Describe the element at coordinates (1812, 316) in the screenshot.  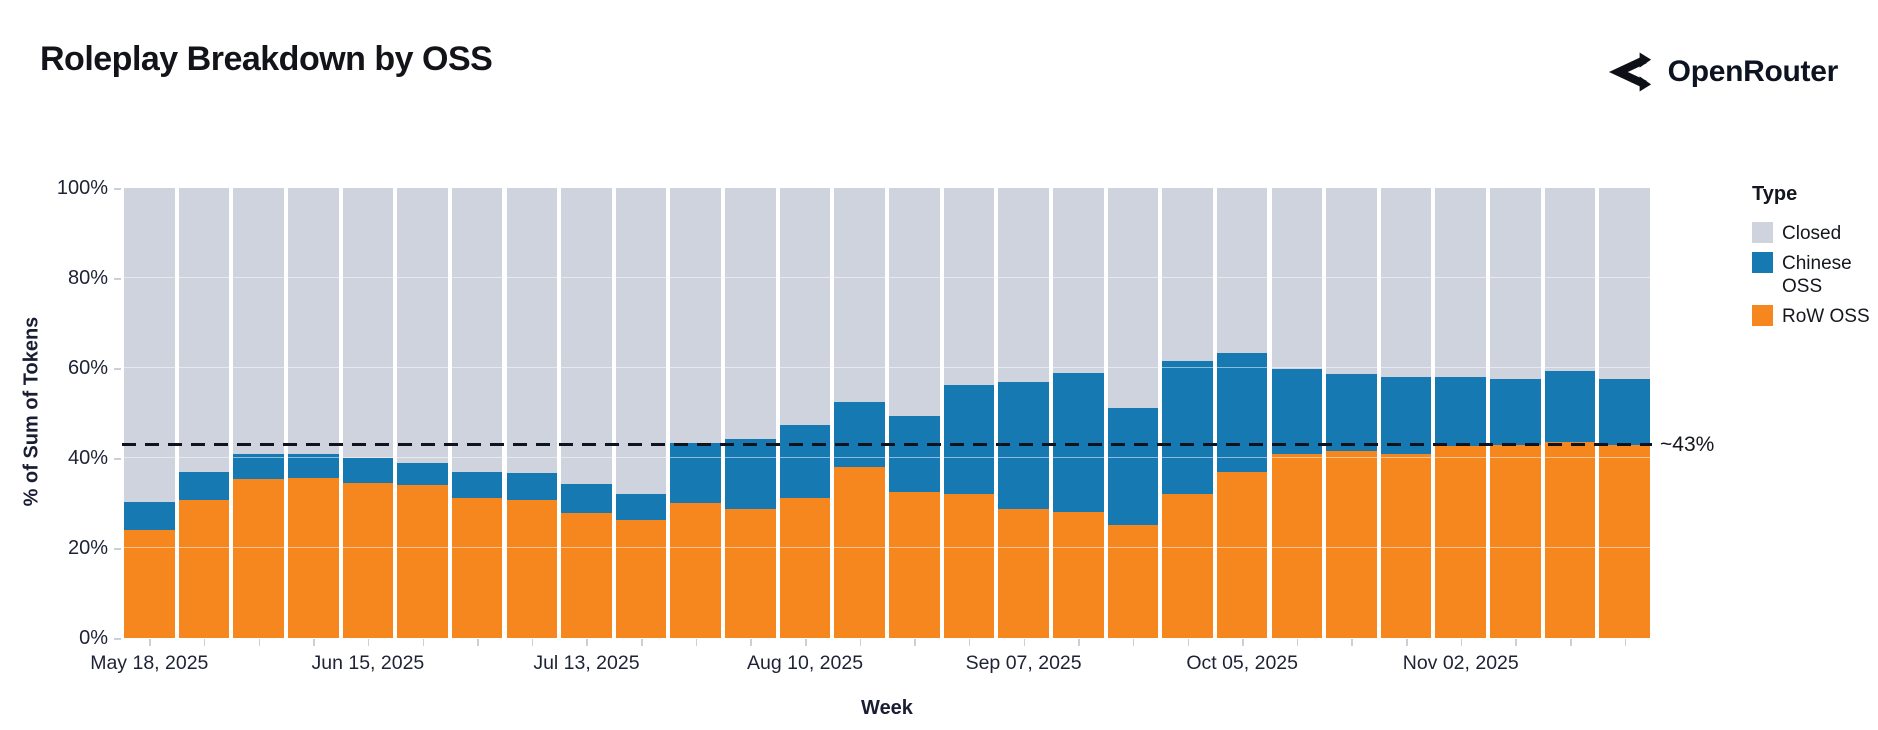
I see `legend-entry-row-oss: RoW OSS` at that location.